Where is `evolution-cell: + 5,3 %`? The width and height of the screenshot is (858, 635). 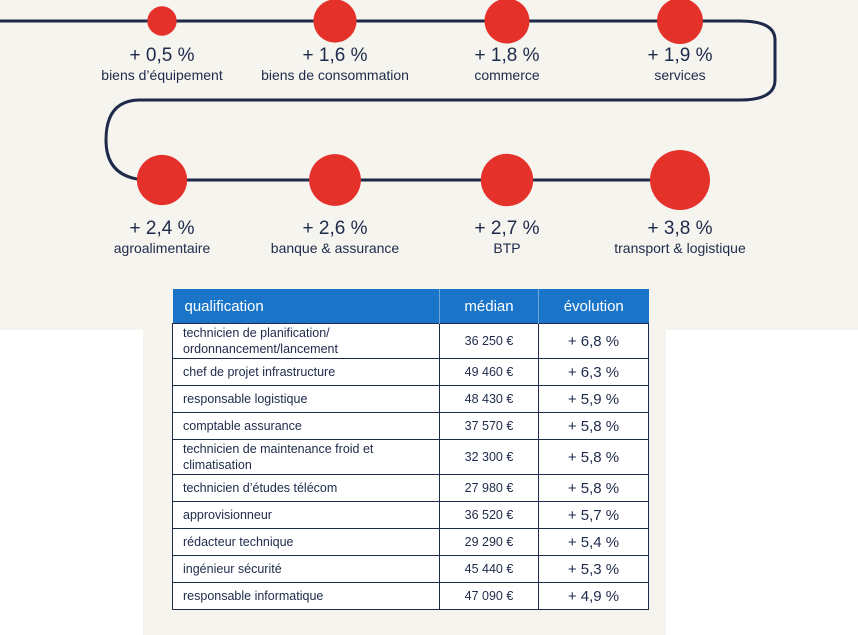
evolution-cell: + 5,3 % is located at coordinates (593, 569).